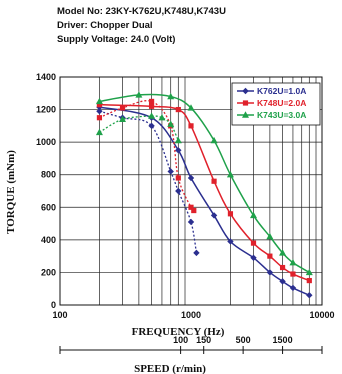 Image resolution: width=342 pixels, height=374 pixels. Describe the element at coordinates (191, 344) in the screenshot. I see `speed-ticks: 100 150 500 1500` at that location.